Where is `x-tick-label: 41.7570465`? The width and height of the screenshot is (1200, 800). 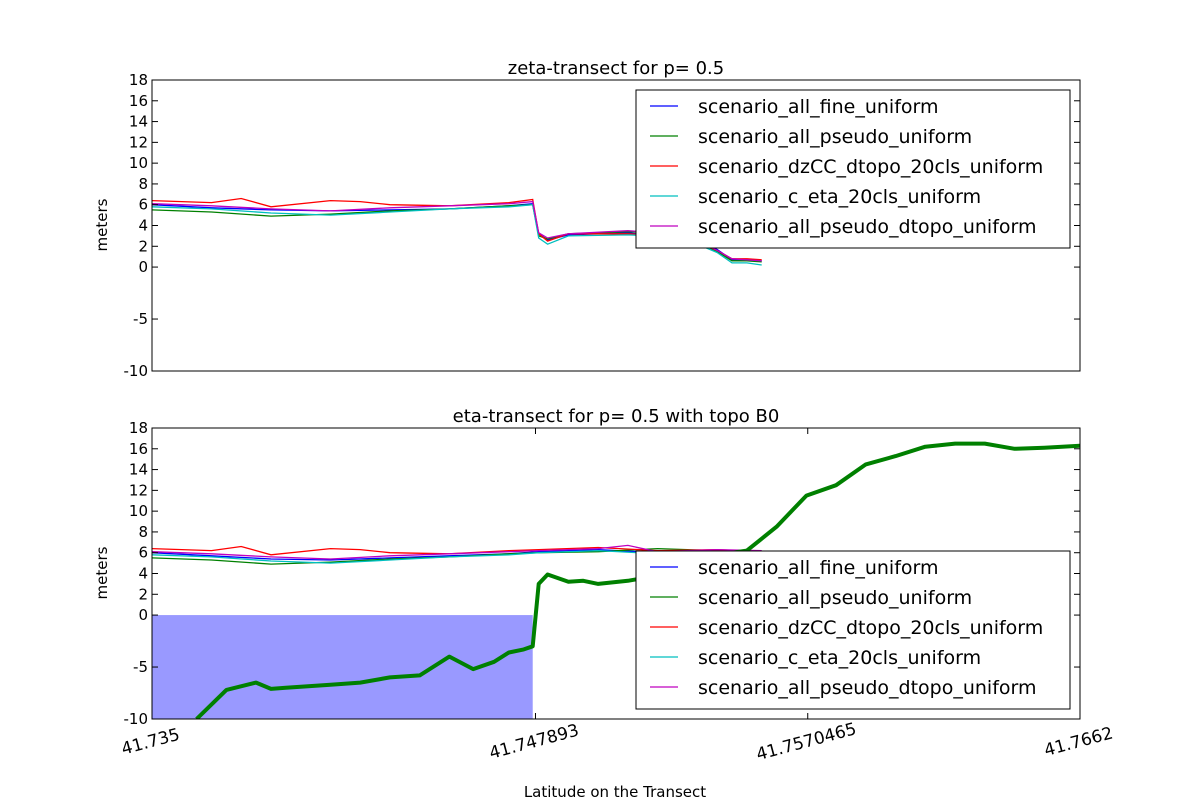 x-tick-label: 41.7570465 is located at coordinates (806, 742).